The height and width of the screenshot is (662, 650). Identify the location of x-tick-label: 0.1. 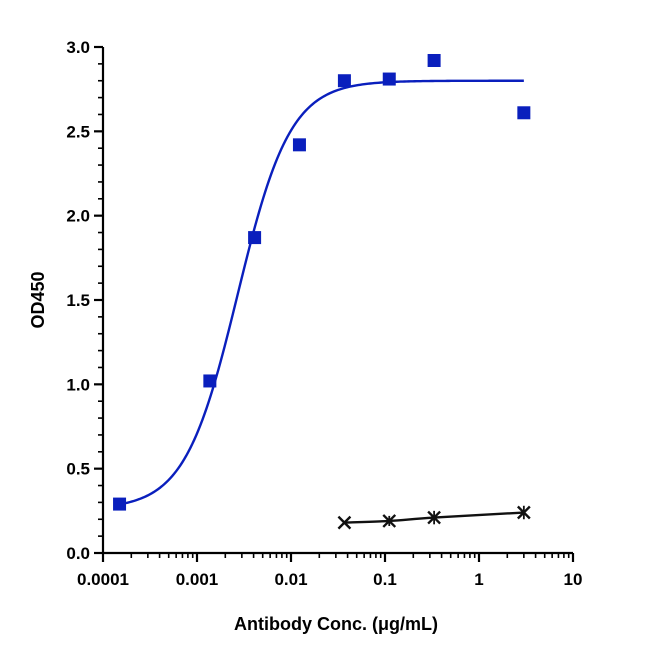
(385, 579).